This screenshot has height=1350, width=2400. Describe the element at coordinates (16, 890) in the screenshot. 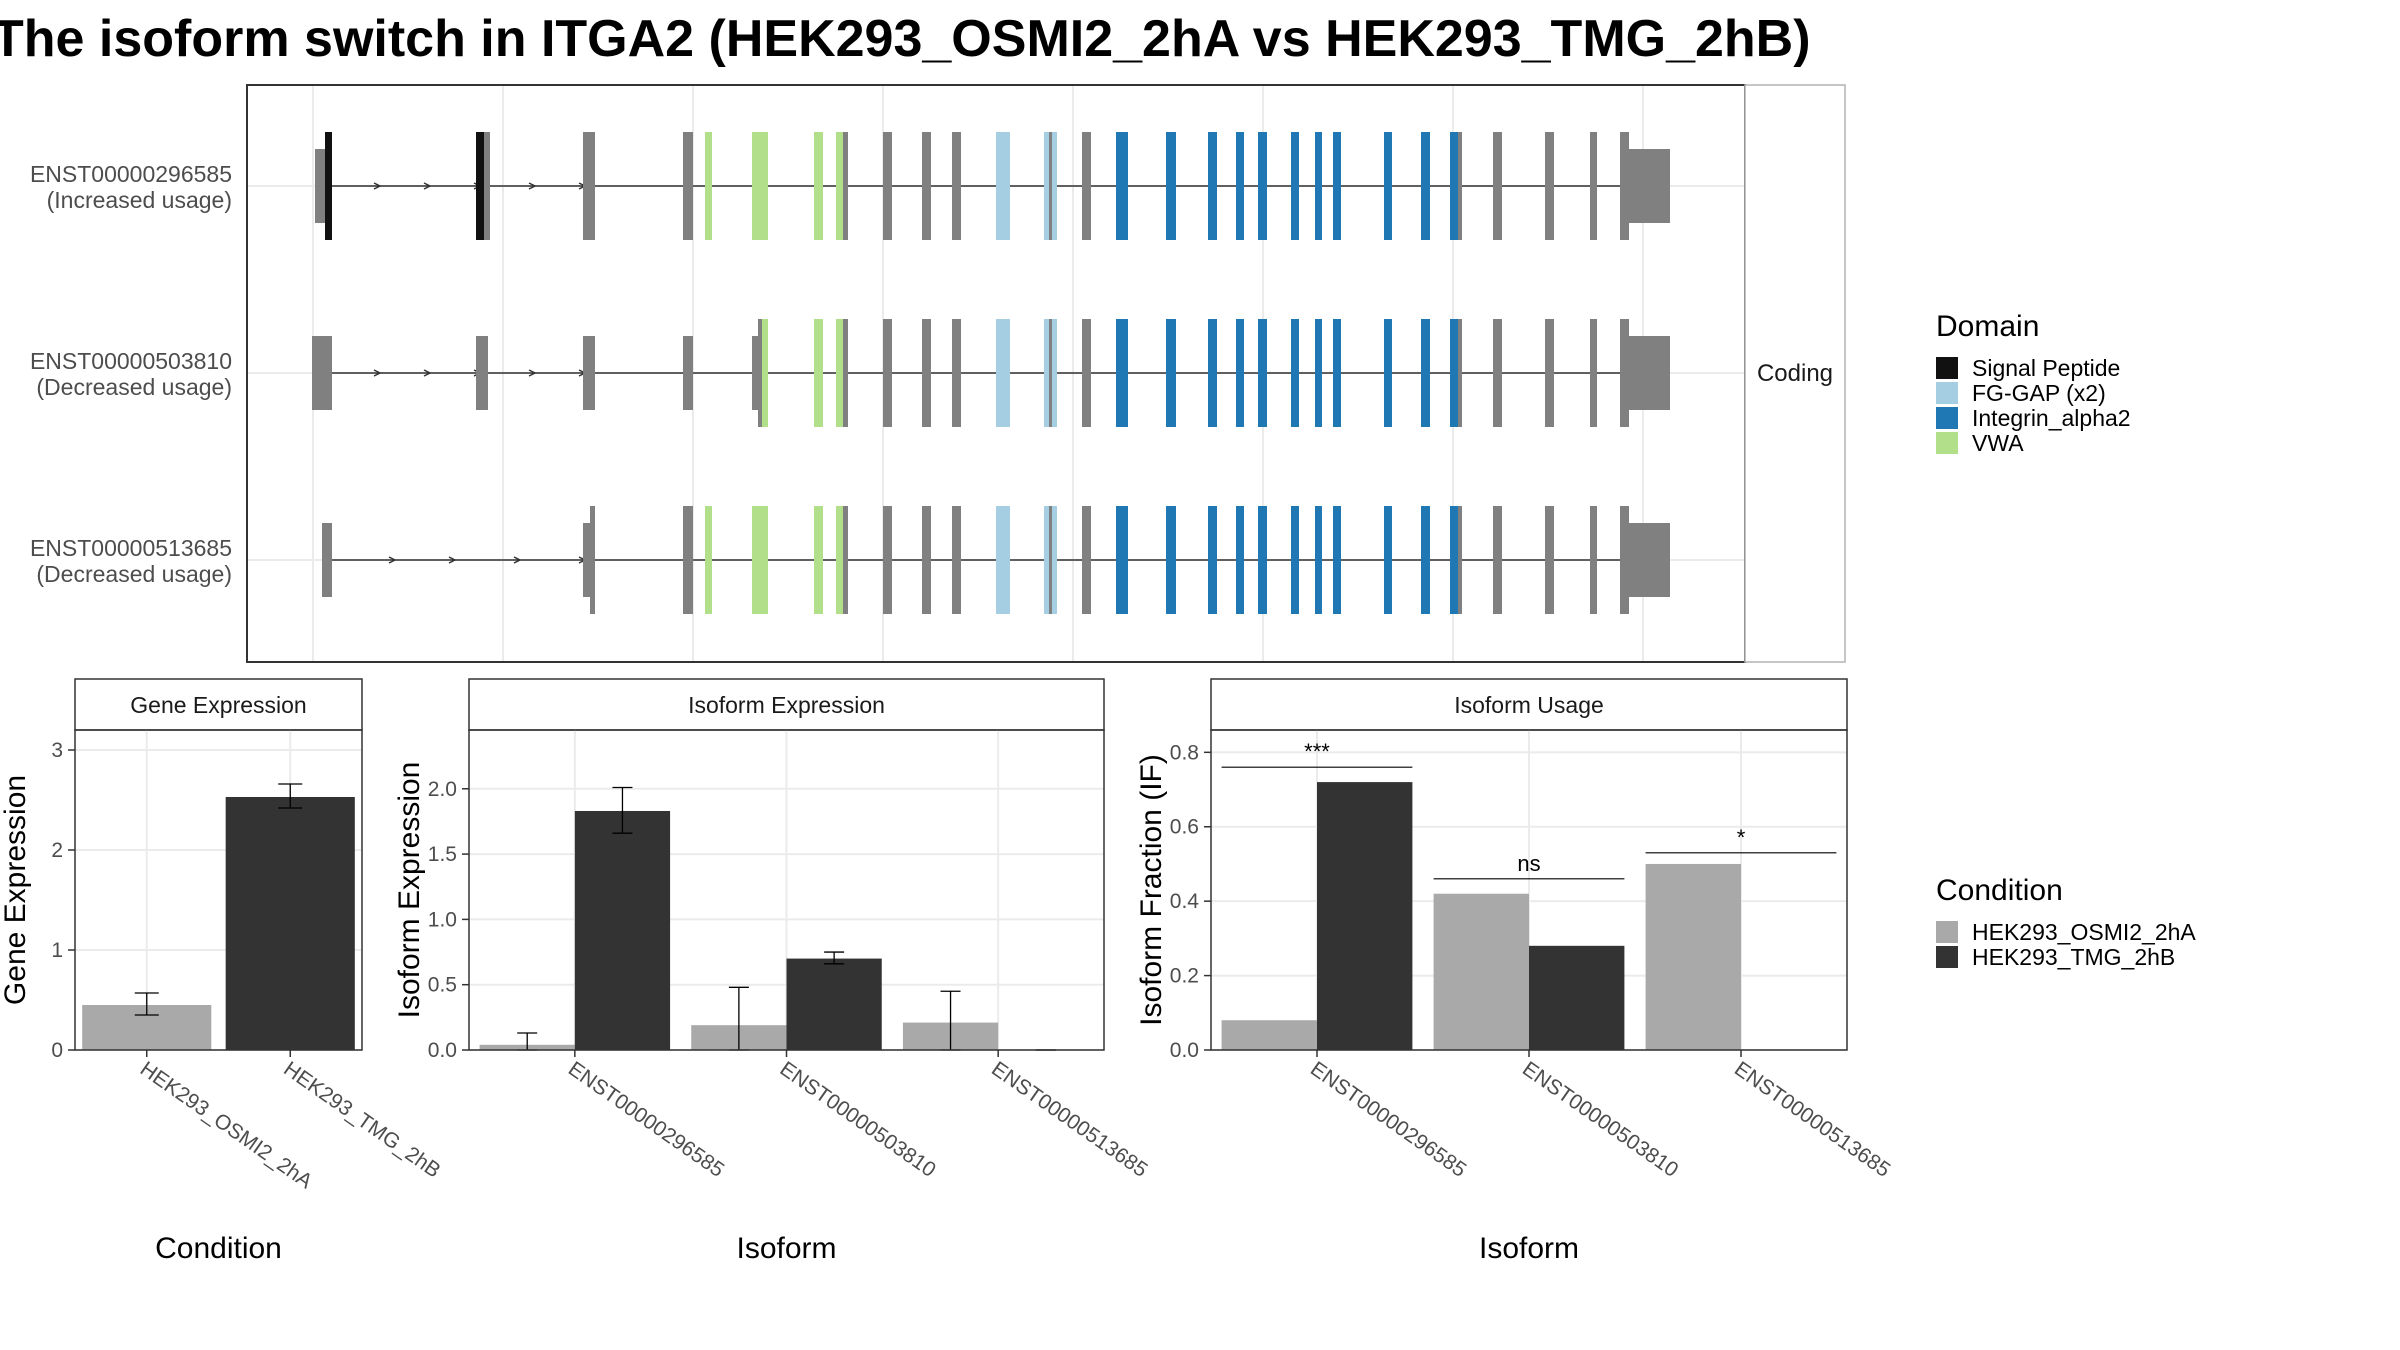

I see `y-axis-title: Gene Expression` at that location.